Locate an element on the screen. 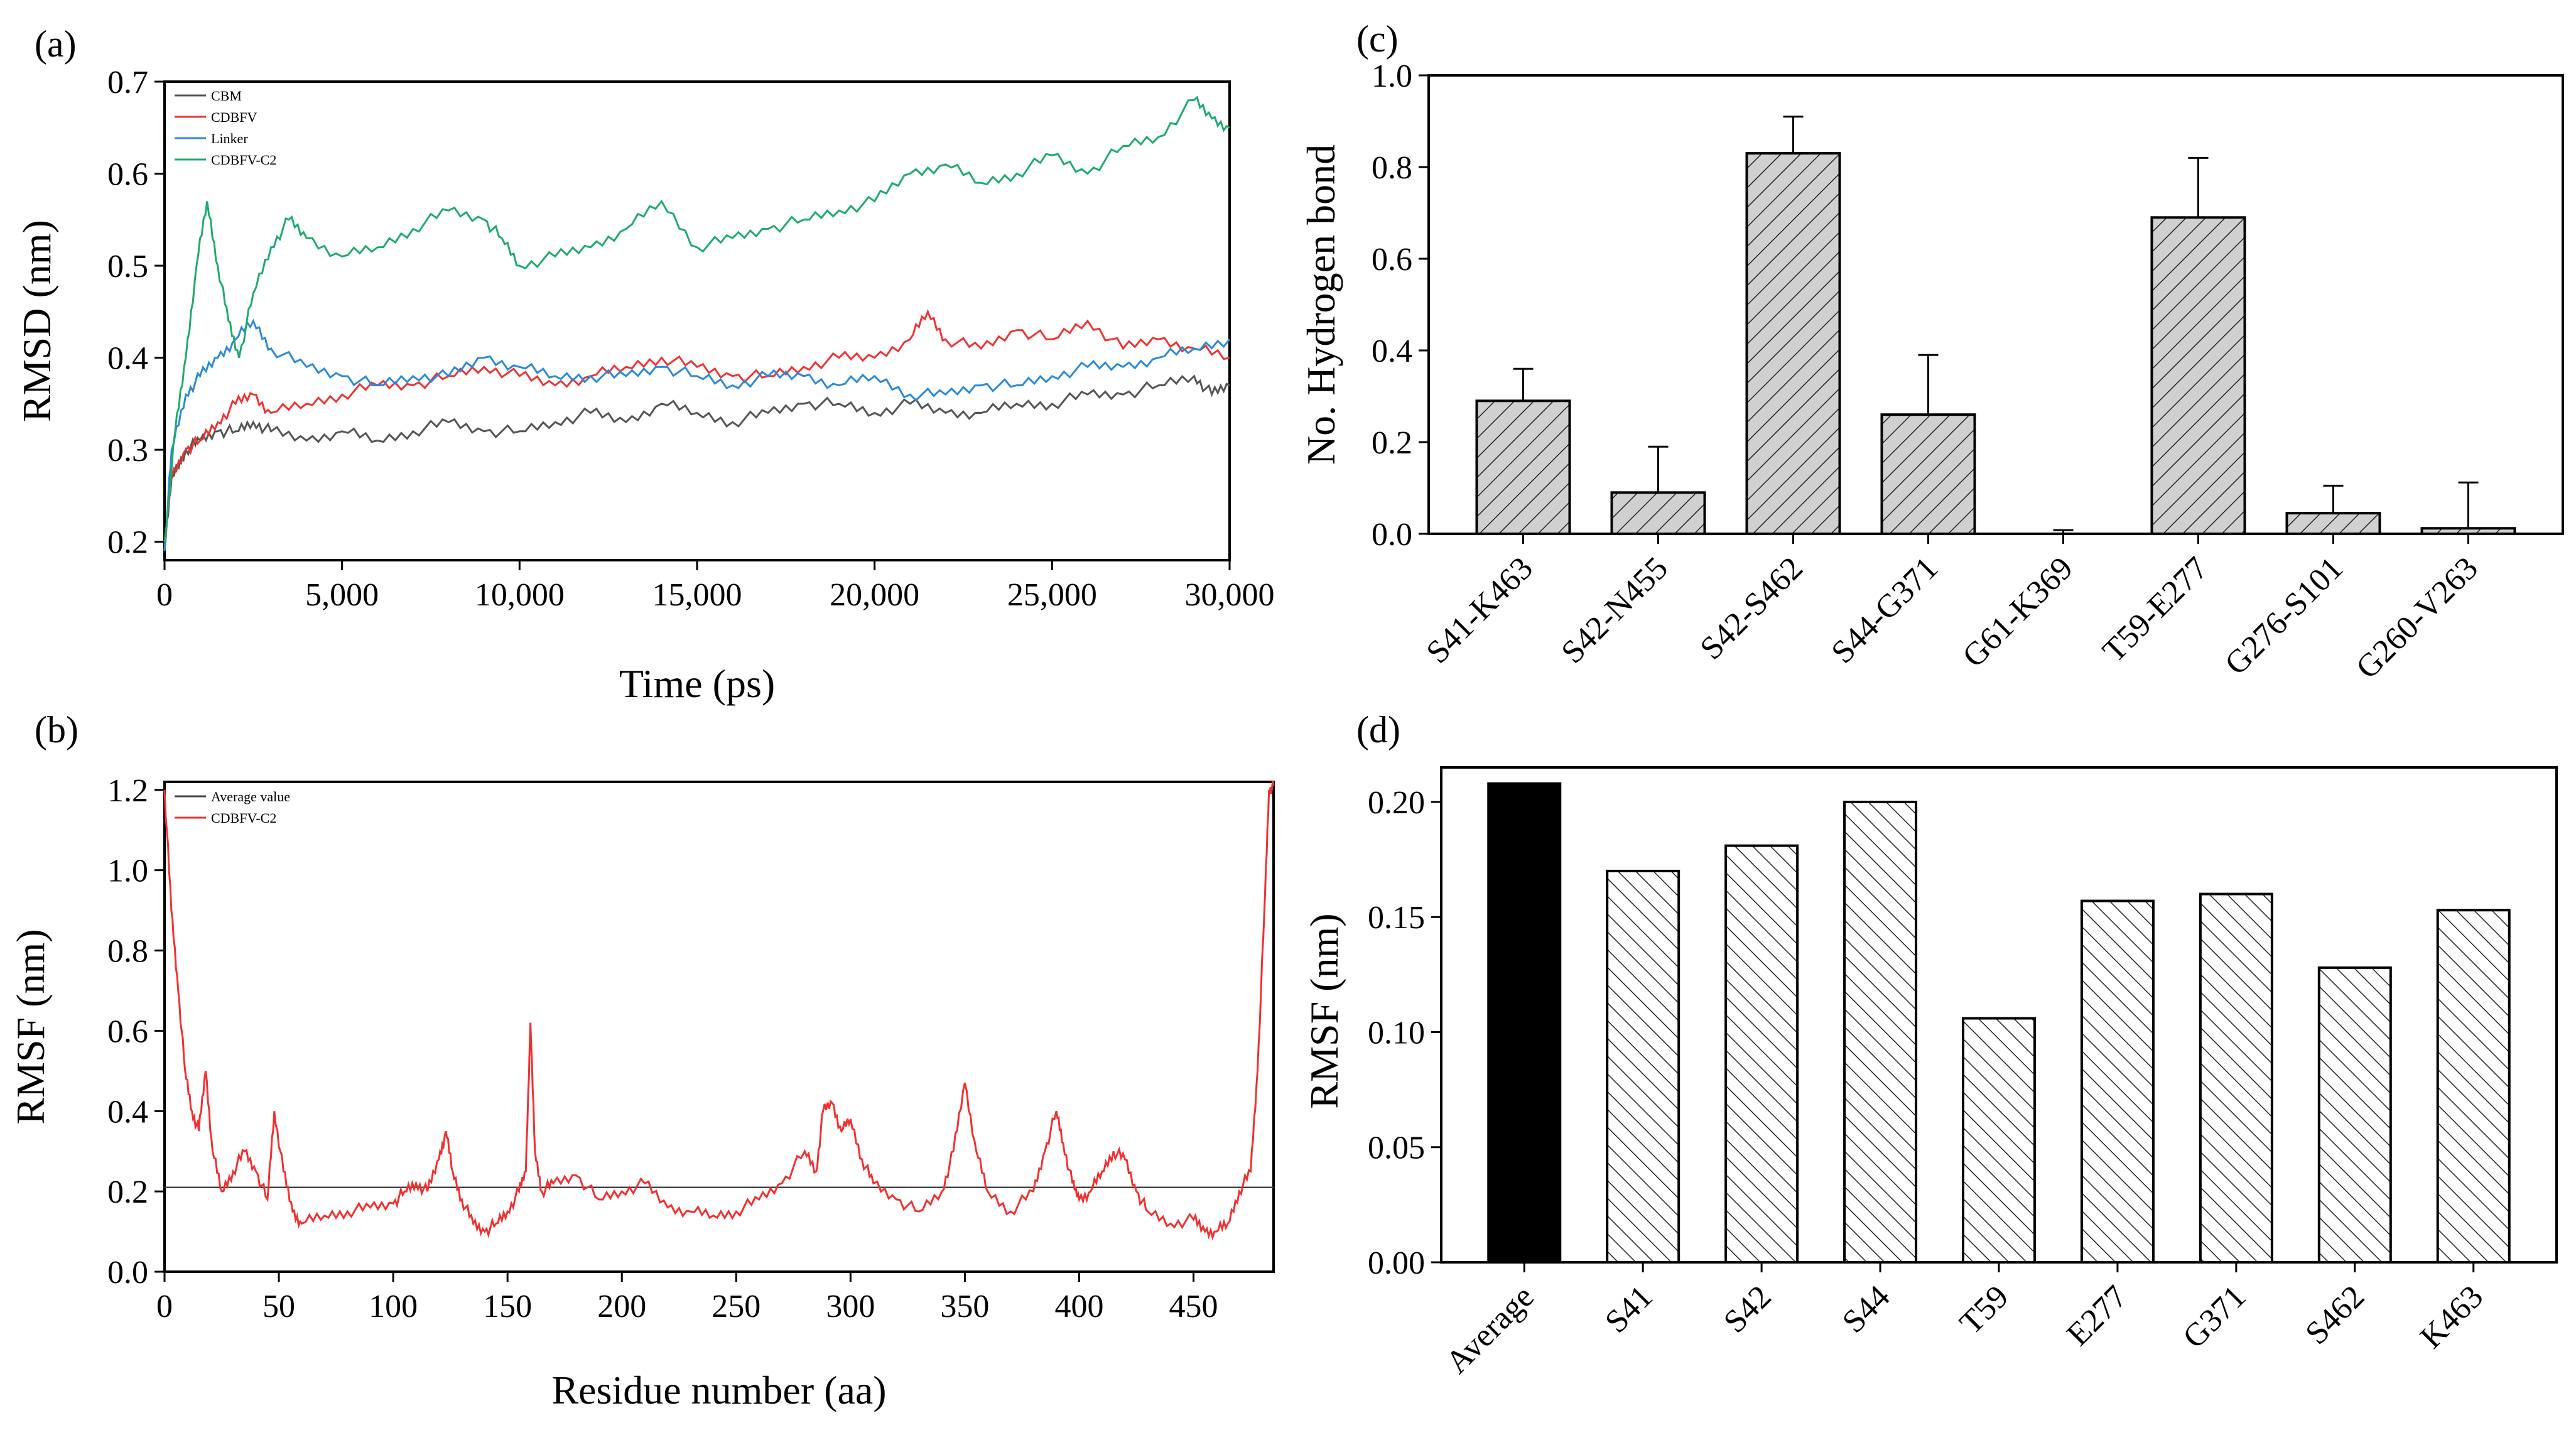  legend-label-cdbfv-c2: CDBFV-C2 is located at coordinates (244, 160).